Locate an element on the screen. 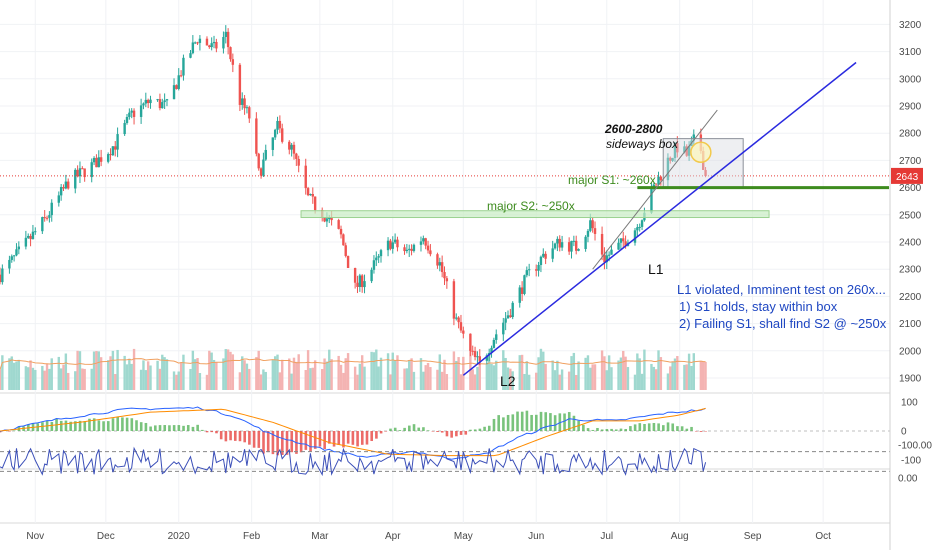 This screenshot has height=550, width=932. highlight-circle is located at coordinates (701, 152).